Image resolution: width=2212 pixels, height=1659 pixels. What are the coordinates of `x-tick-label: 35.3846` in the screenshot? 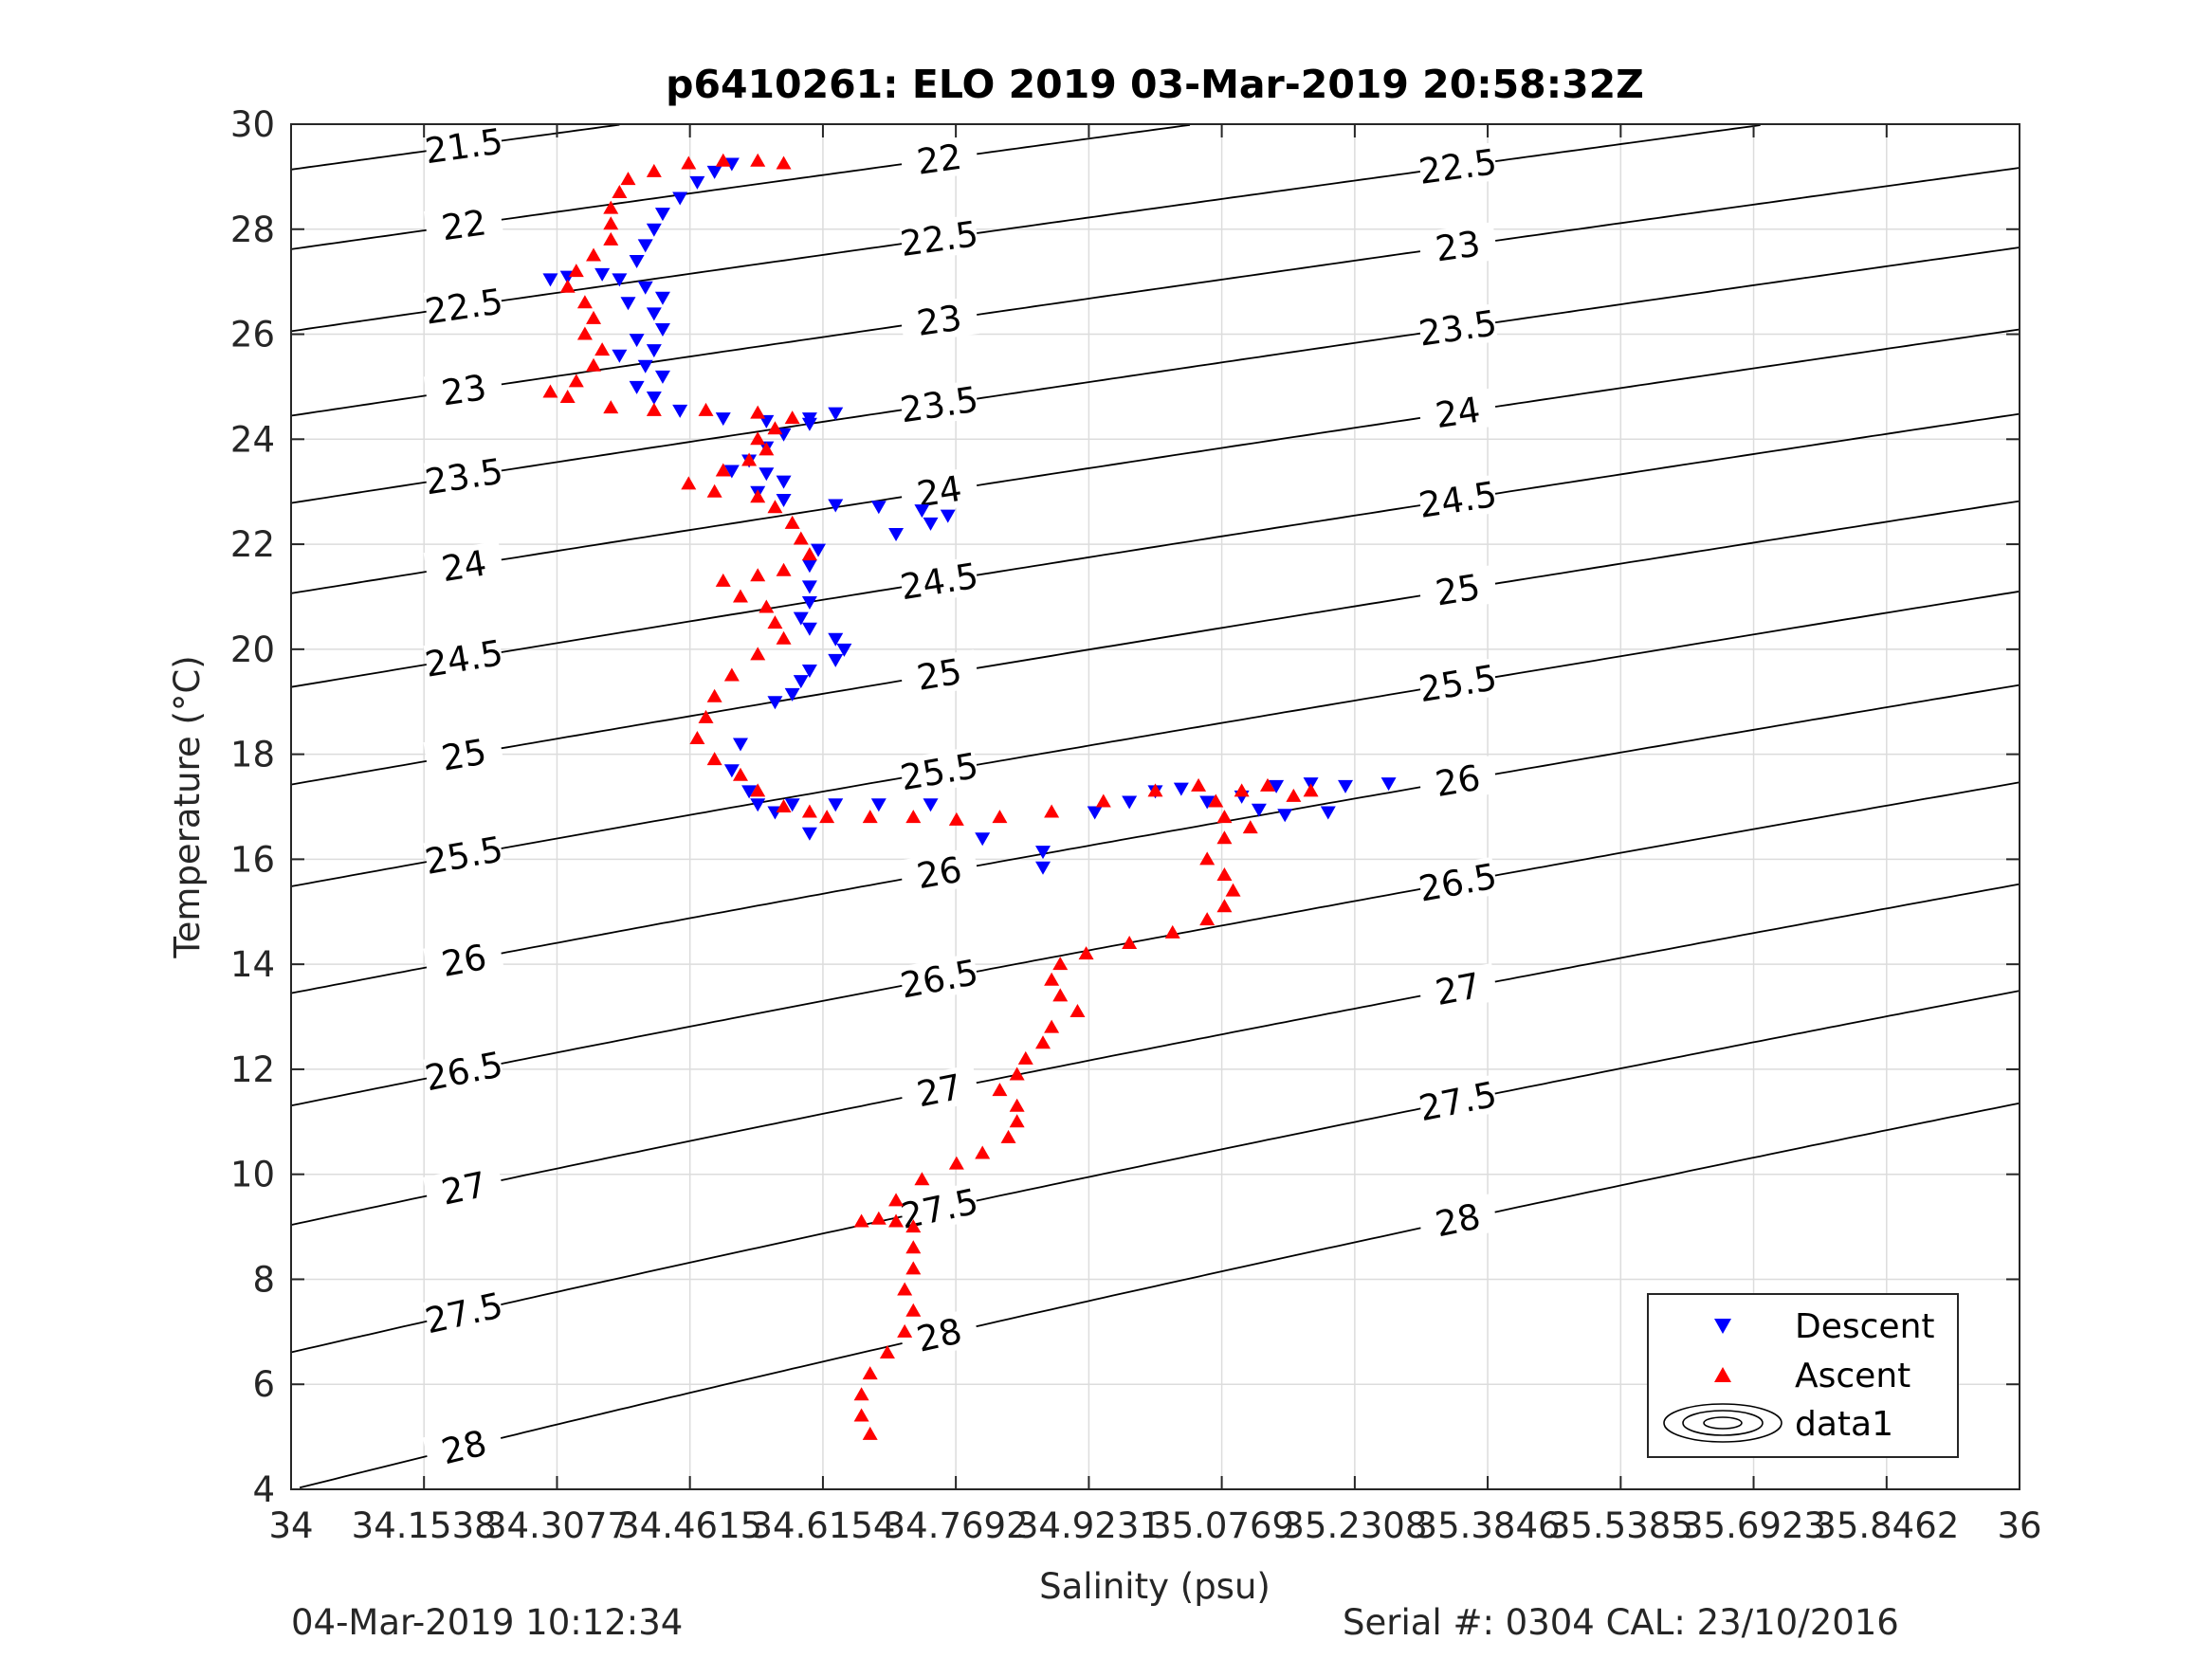 It's located at (1488, 1525).